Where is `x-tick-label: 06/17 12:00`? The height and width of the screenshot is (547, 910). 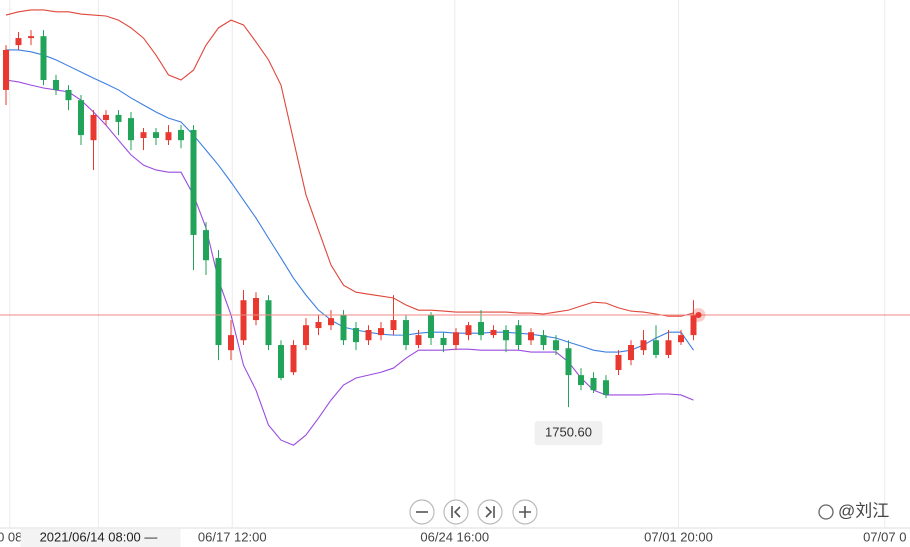 x-tick-label: 06/17 12:00 is located at coordinates (232, 536).